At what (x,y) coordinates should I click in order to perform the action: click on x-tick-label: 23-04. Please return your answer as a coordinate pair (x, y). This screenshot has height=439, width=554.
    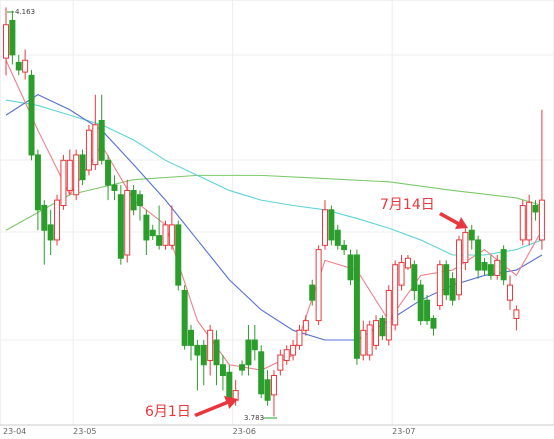
    Looking at the image, I should click on (14, 431).